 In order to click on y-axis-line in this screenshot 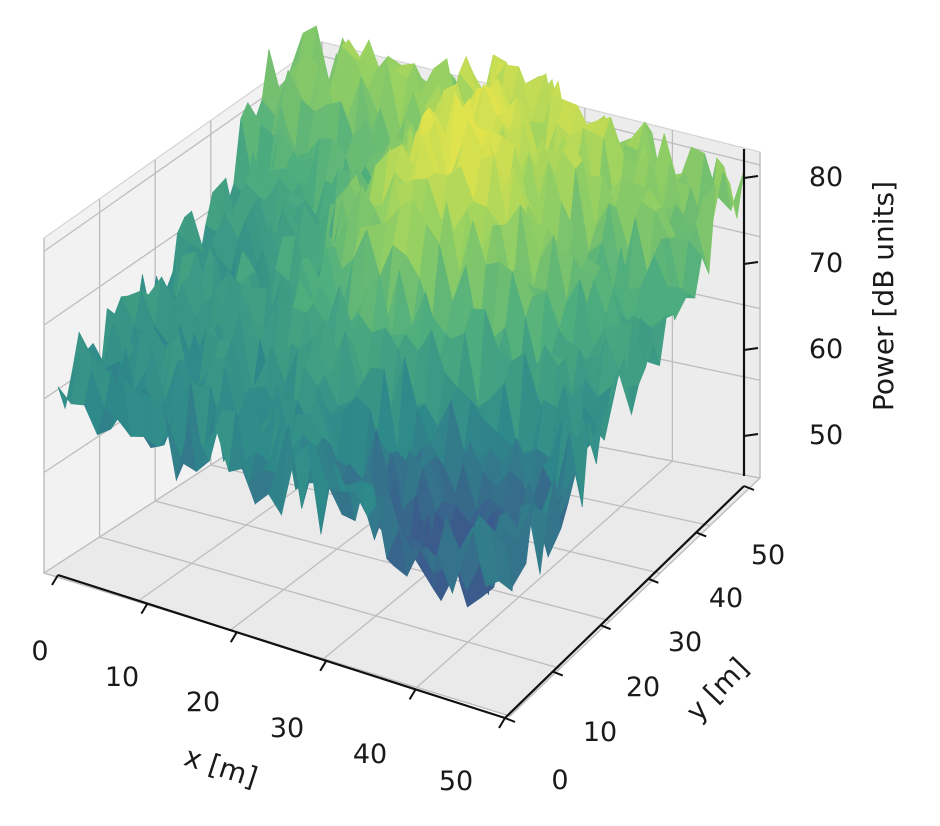, I will do `click(624, 602)`.